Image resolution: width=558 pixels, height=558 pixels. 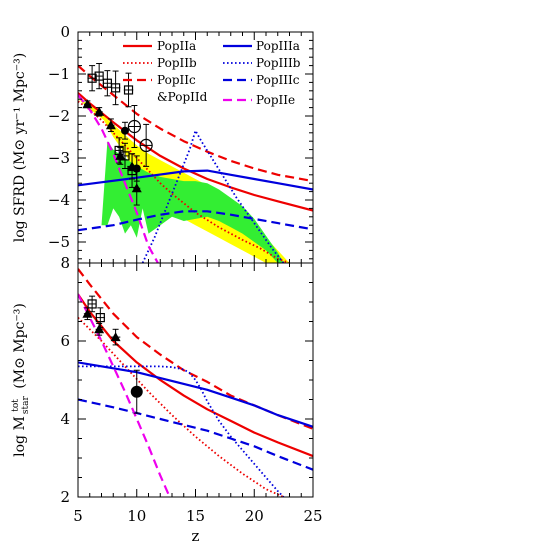 I want to click on x-tick-label: 25, so click(x=312, y=516).